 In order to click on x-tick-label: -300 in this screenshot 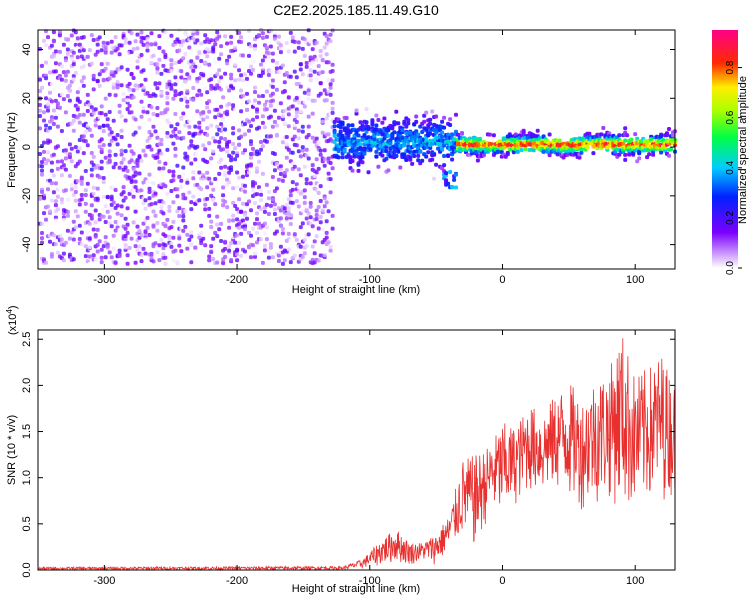, I will do `click(104, 280)`.